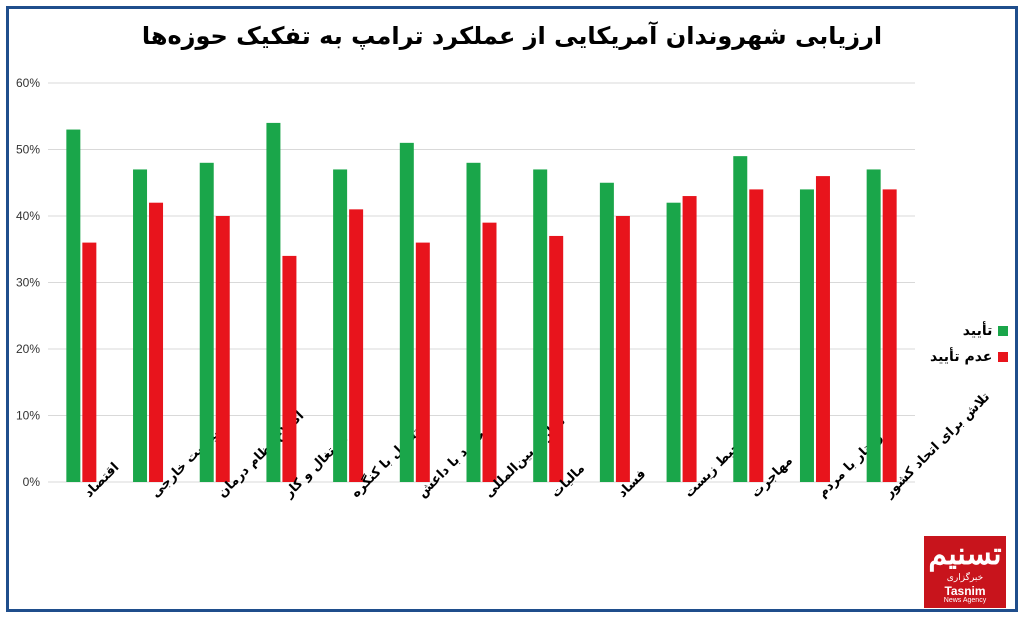 The height and width of the screenshot is (617, 1024). Describe the element at coordinates (28, 83) in the screenshot. I see `y-tick-label: 60%` at that location.